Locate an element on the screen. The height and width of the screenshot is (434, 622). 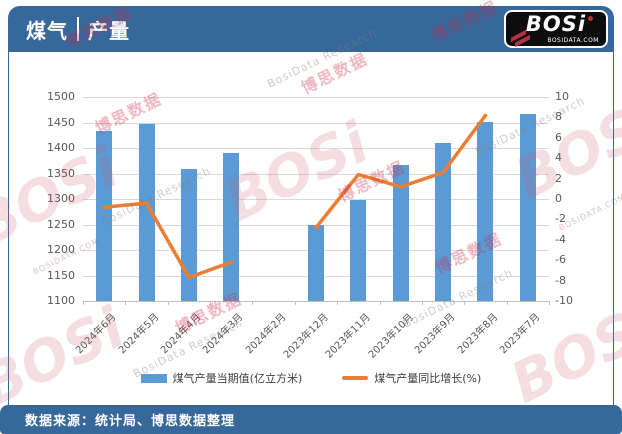
bar-2023年7月 is located at coordinates (527, 207).